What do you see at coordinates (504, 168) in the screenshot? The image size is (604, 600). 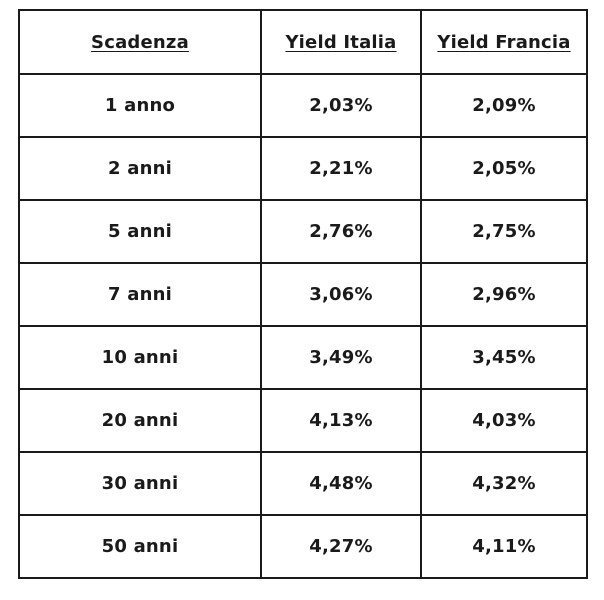 I see `cell-yield-francia: 2,05%` at bounding box center [504, 168].